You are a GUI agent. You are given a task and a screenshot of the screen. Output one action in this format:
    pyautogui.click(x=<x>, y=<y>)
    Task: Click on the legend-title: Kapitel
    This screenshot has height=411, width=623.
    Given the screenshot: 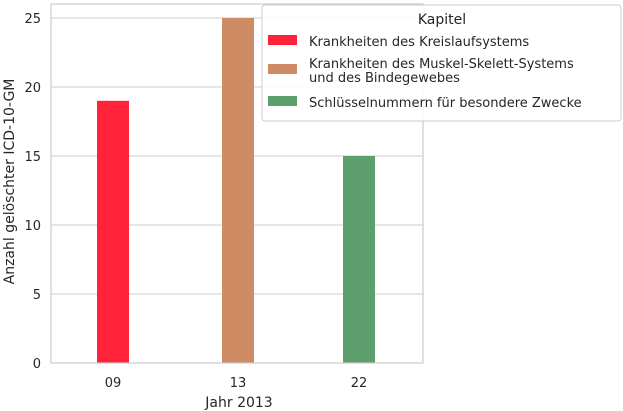 What is the action you would take?
    pyautogui.click(x=442, y=20)
    